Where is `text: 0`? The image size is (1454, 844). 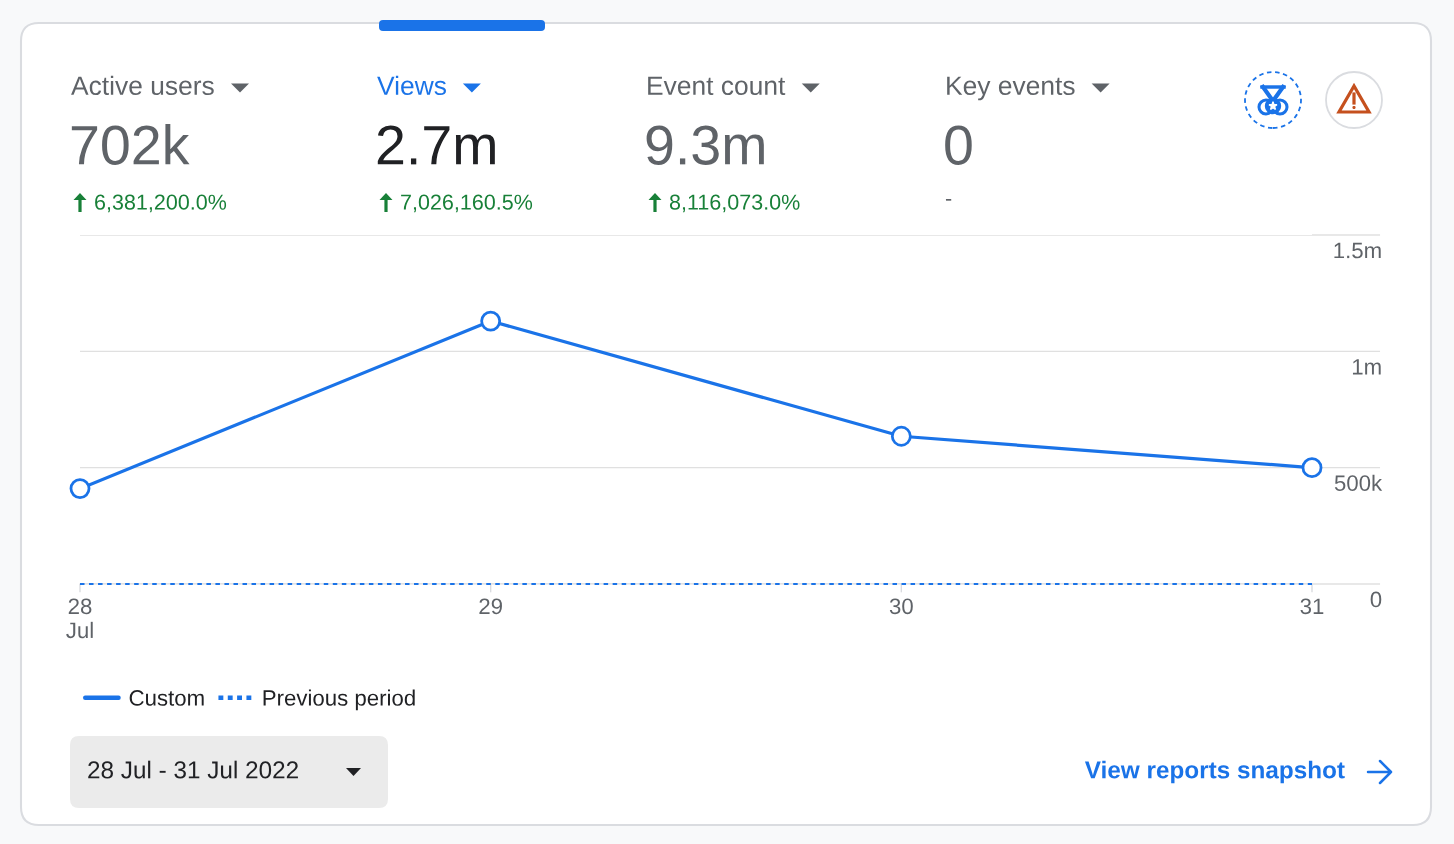
text: 0 is located at coordinates (958, 145).